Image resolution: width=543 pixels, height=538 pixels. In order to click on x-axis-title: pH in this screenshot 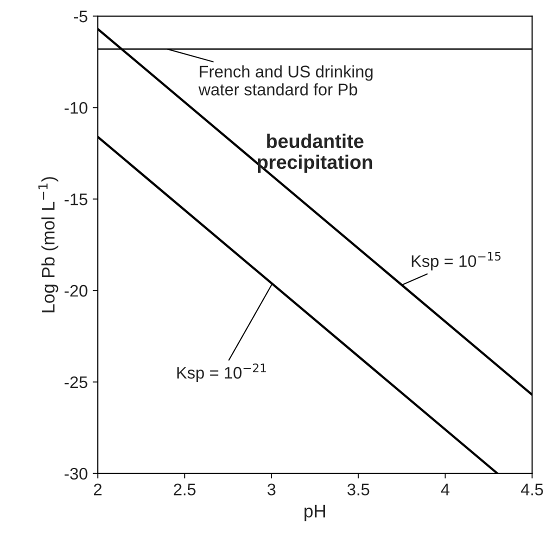, I will do `click(315, 513)`.